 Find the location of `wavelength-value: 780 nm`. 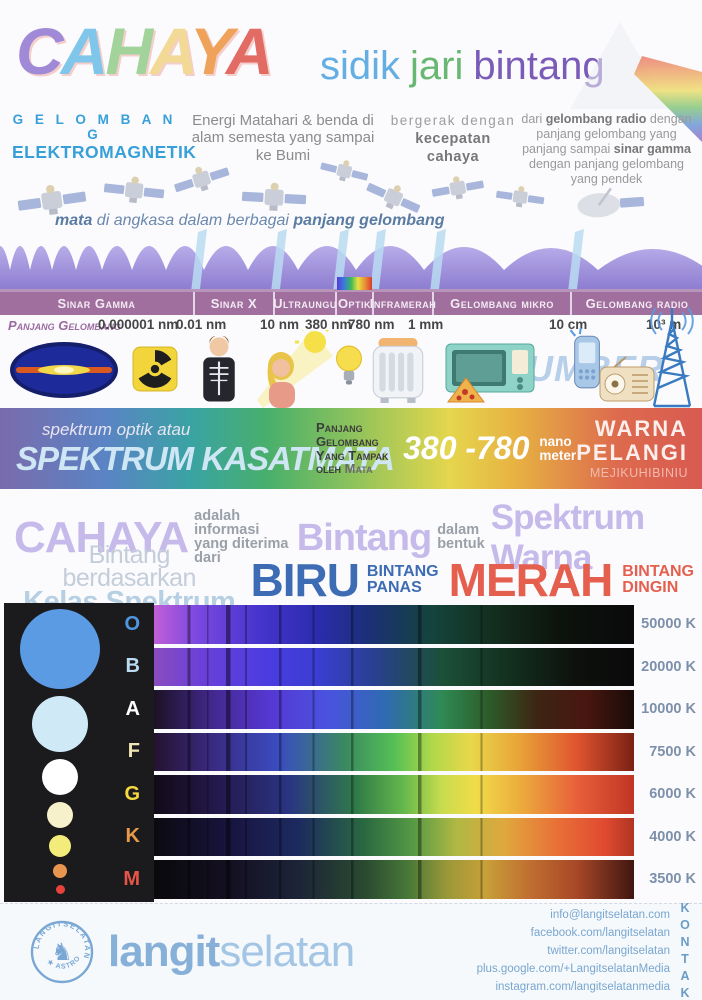

wavelength-value: 780 nm is located at coordinates (371, 324).